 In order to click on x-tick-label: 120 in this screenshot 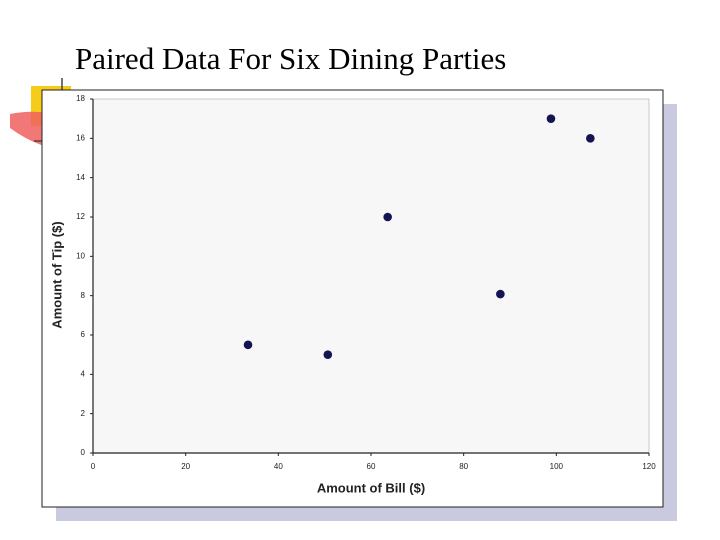, I will do `click(649, 466)`.